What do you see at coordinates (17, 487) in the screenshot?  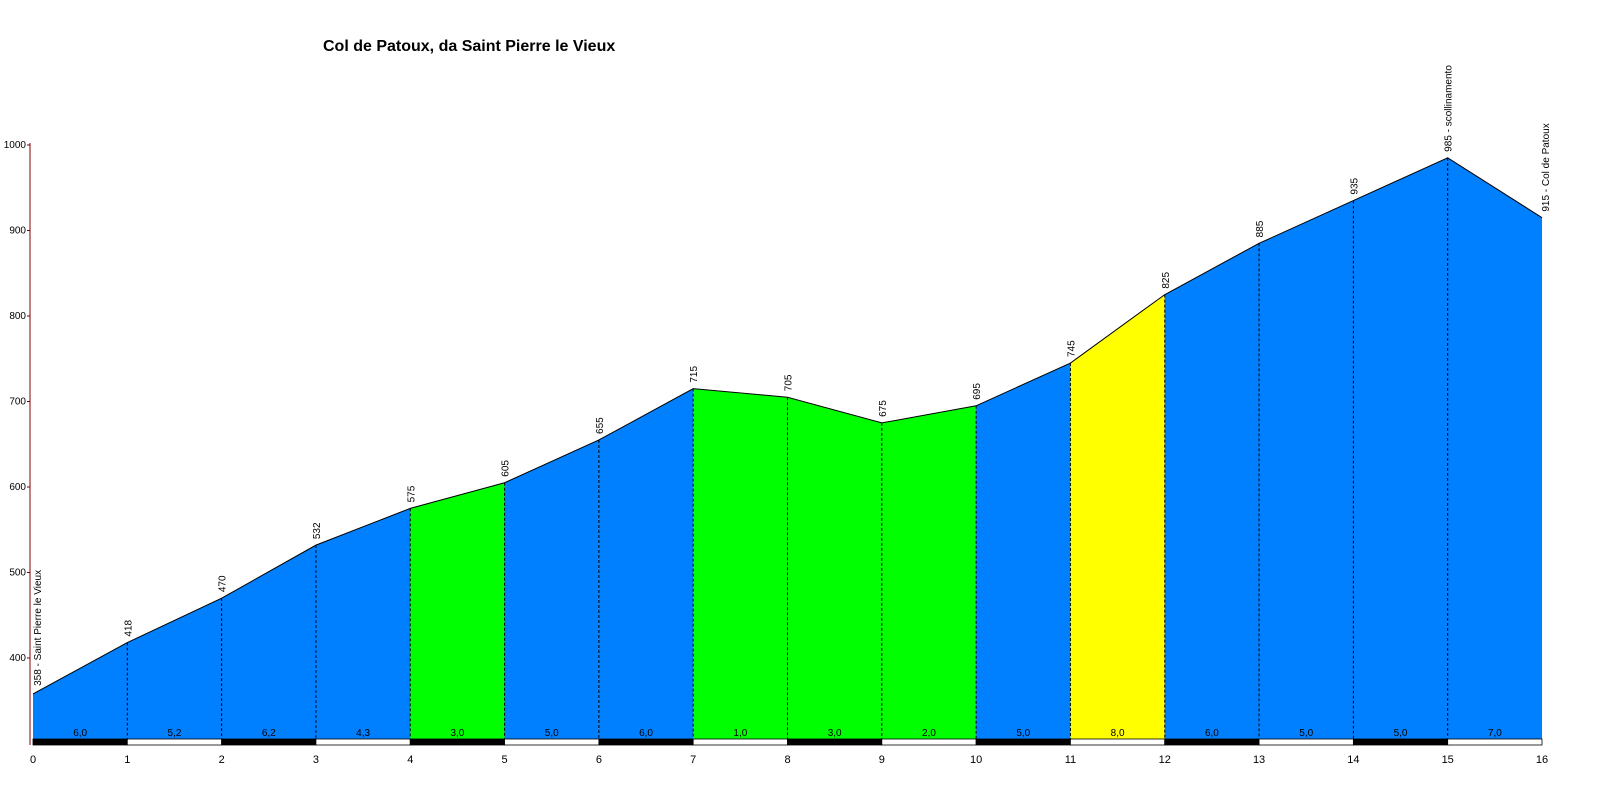 I see `y-tick-label-2: 600` at bounding box center [17, 487].